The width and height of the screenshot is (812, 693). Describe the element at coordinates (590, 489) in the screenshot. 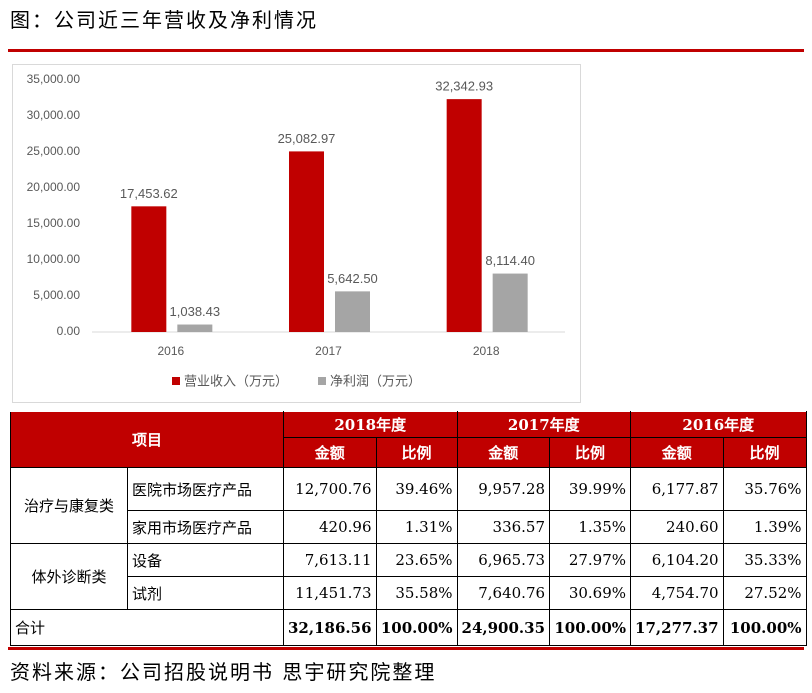

I see `table-cell: 39.99%` at that location.